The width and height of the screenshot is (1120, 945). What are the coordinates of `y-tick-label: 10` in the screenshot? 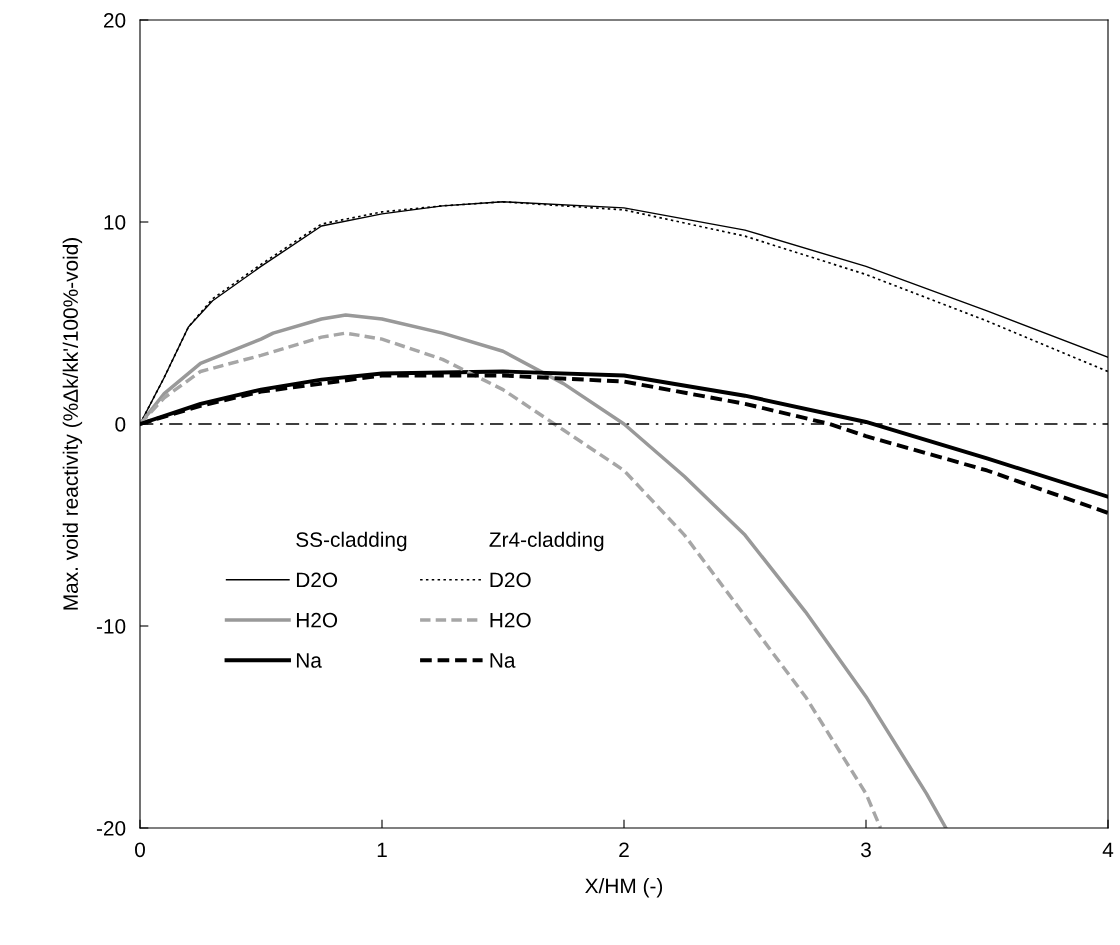 It's located at (115, 222).